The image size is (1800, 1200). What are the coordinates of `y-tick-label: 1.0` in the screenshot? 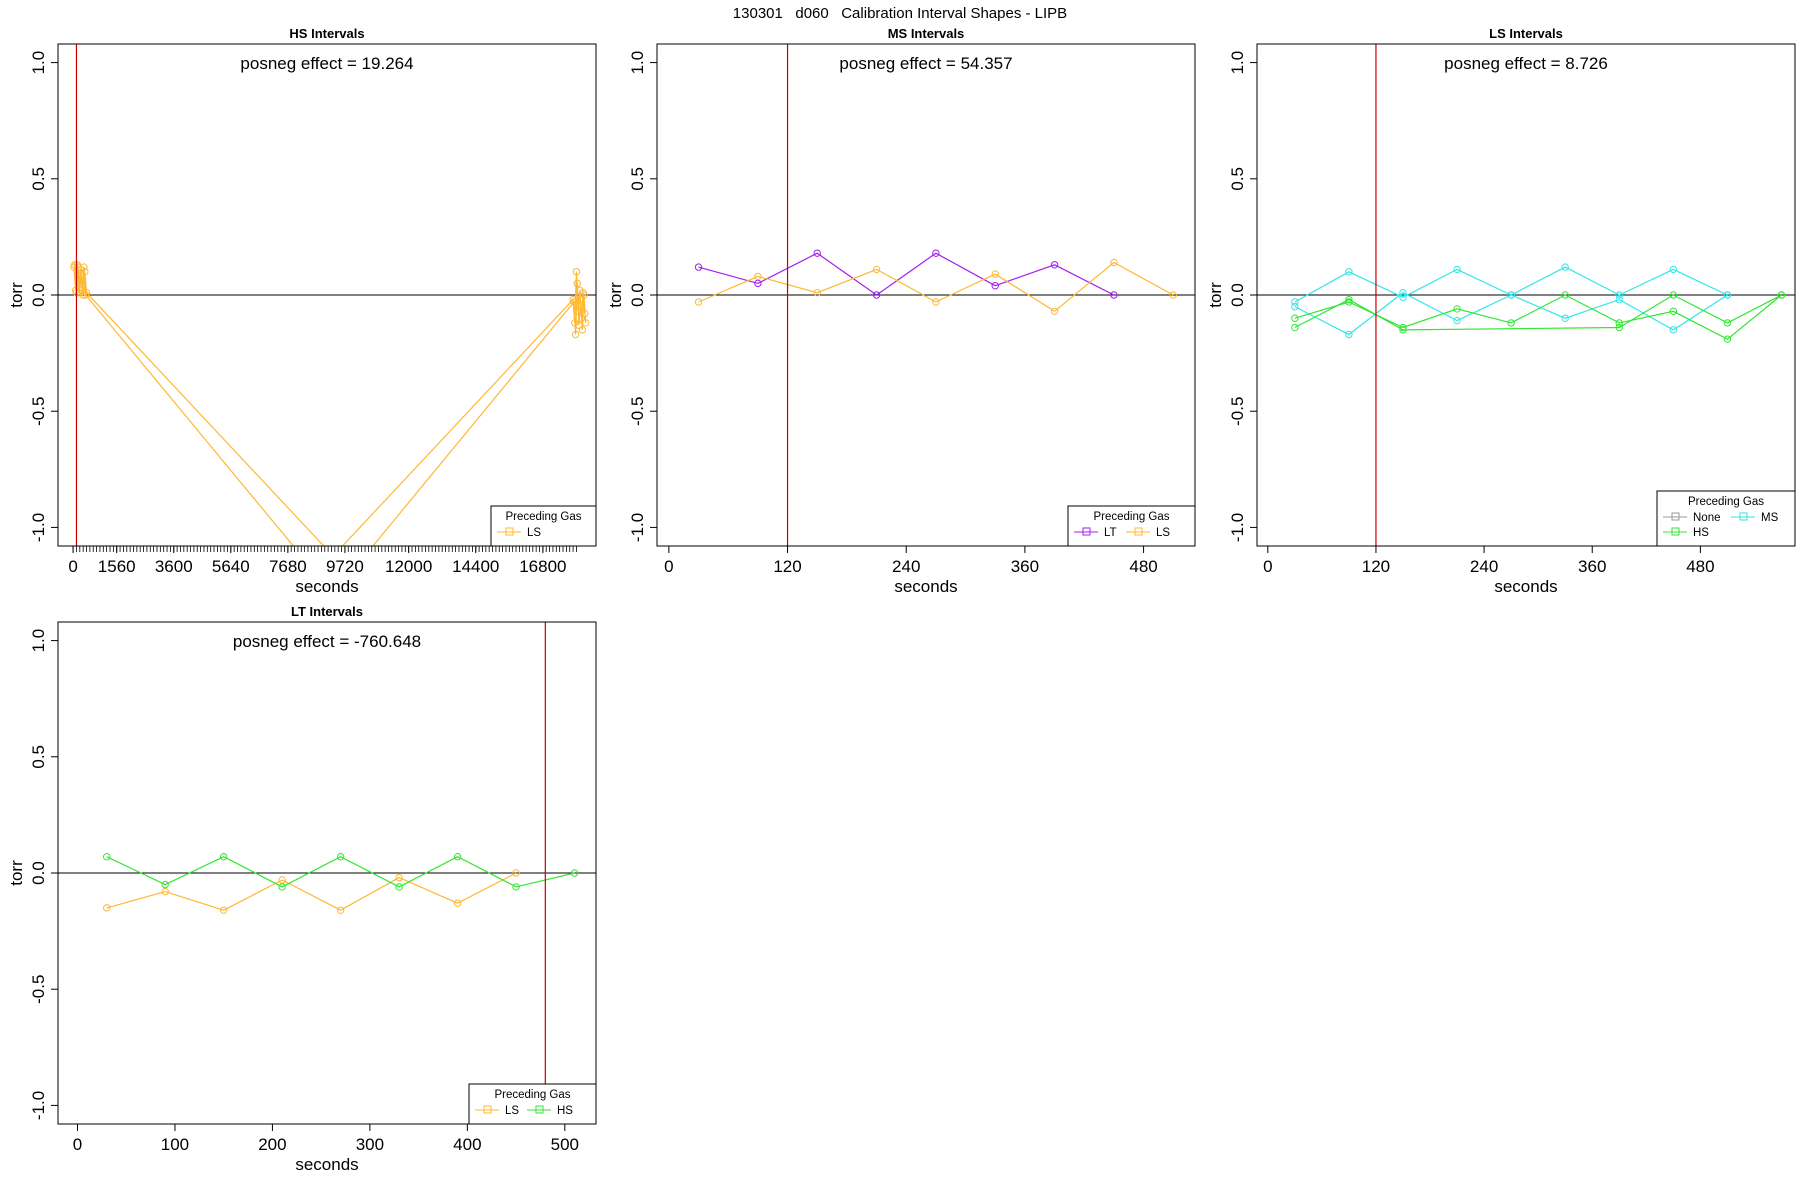 It's located at (1237, 63).